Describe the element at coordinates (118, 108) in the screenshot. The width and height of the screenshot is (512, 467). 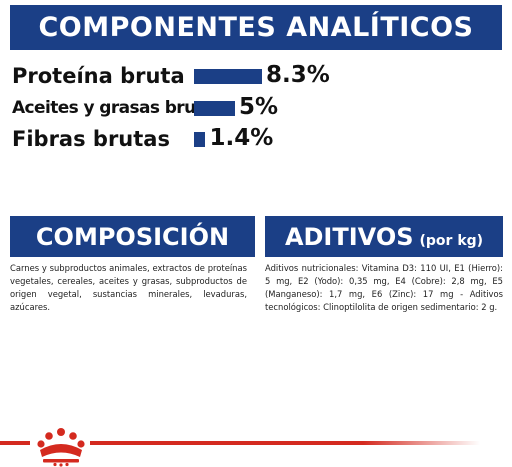
I see `nutrient-label: Aceites y grasas brutos` at that location.